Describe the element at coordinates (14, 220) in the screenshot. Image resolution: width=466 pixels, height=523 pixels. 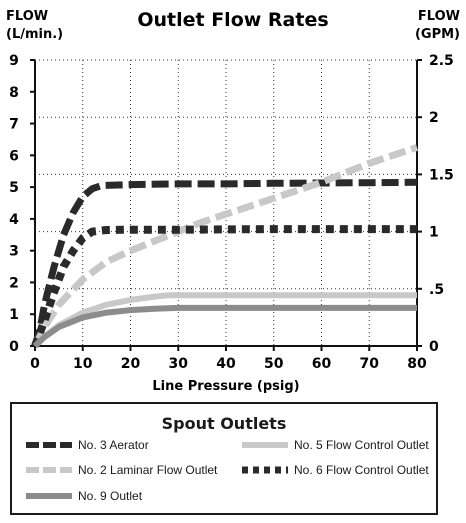
I see `y-tick-label-left: 4` at that location.